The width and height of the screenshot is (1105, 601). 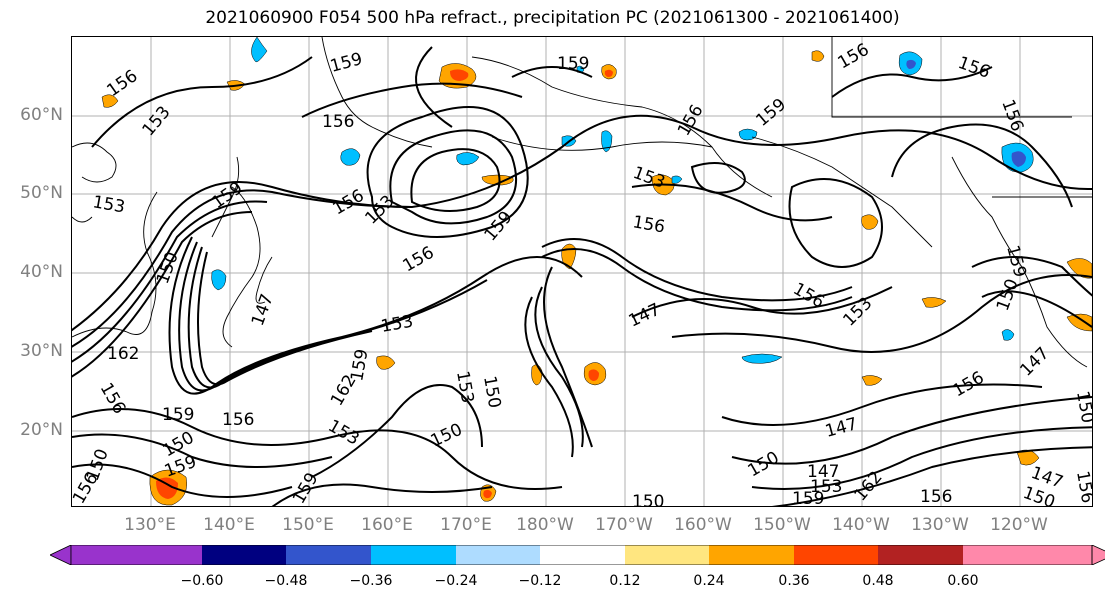 I want to click on contour-label-150-bottom2: 150, so click(x=648, y=499).